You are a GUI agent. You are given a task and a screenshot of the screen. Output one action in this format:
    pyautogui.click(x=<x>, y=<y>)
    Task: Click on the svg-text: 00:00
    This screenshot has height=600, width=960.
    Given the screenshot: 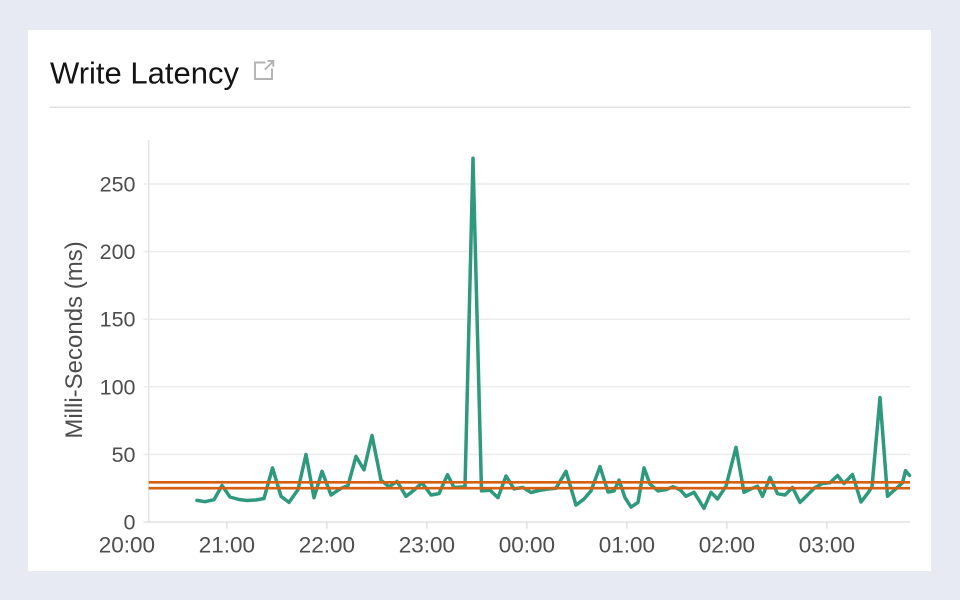 What is the action you would take?
    pyautogui.click(x=527, y=545)
    